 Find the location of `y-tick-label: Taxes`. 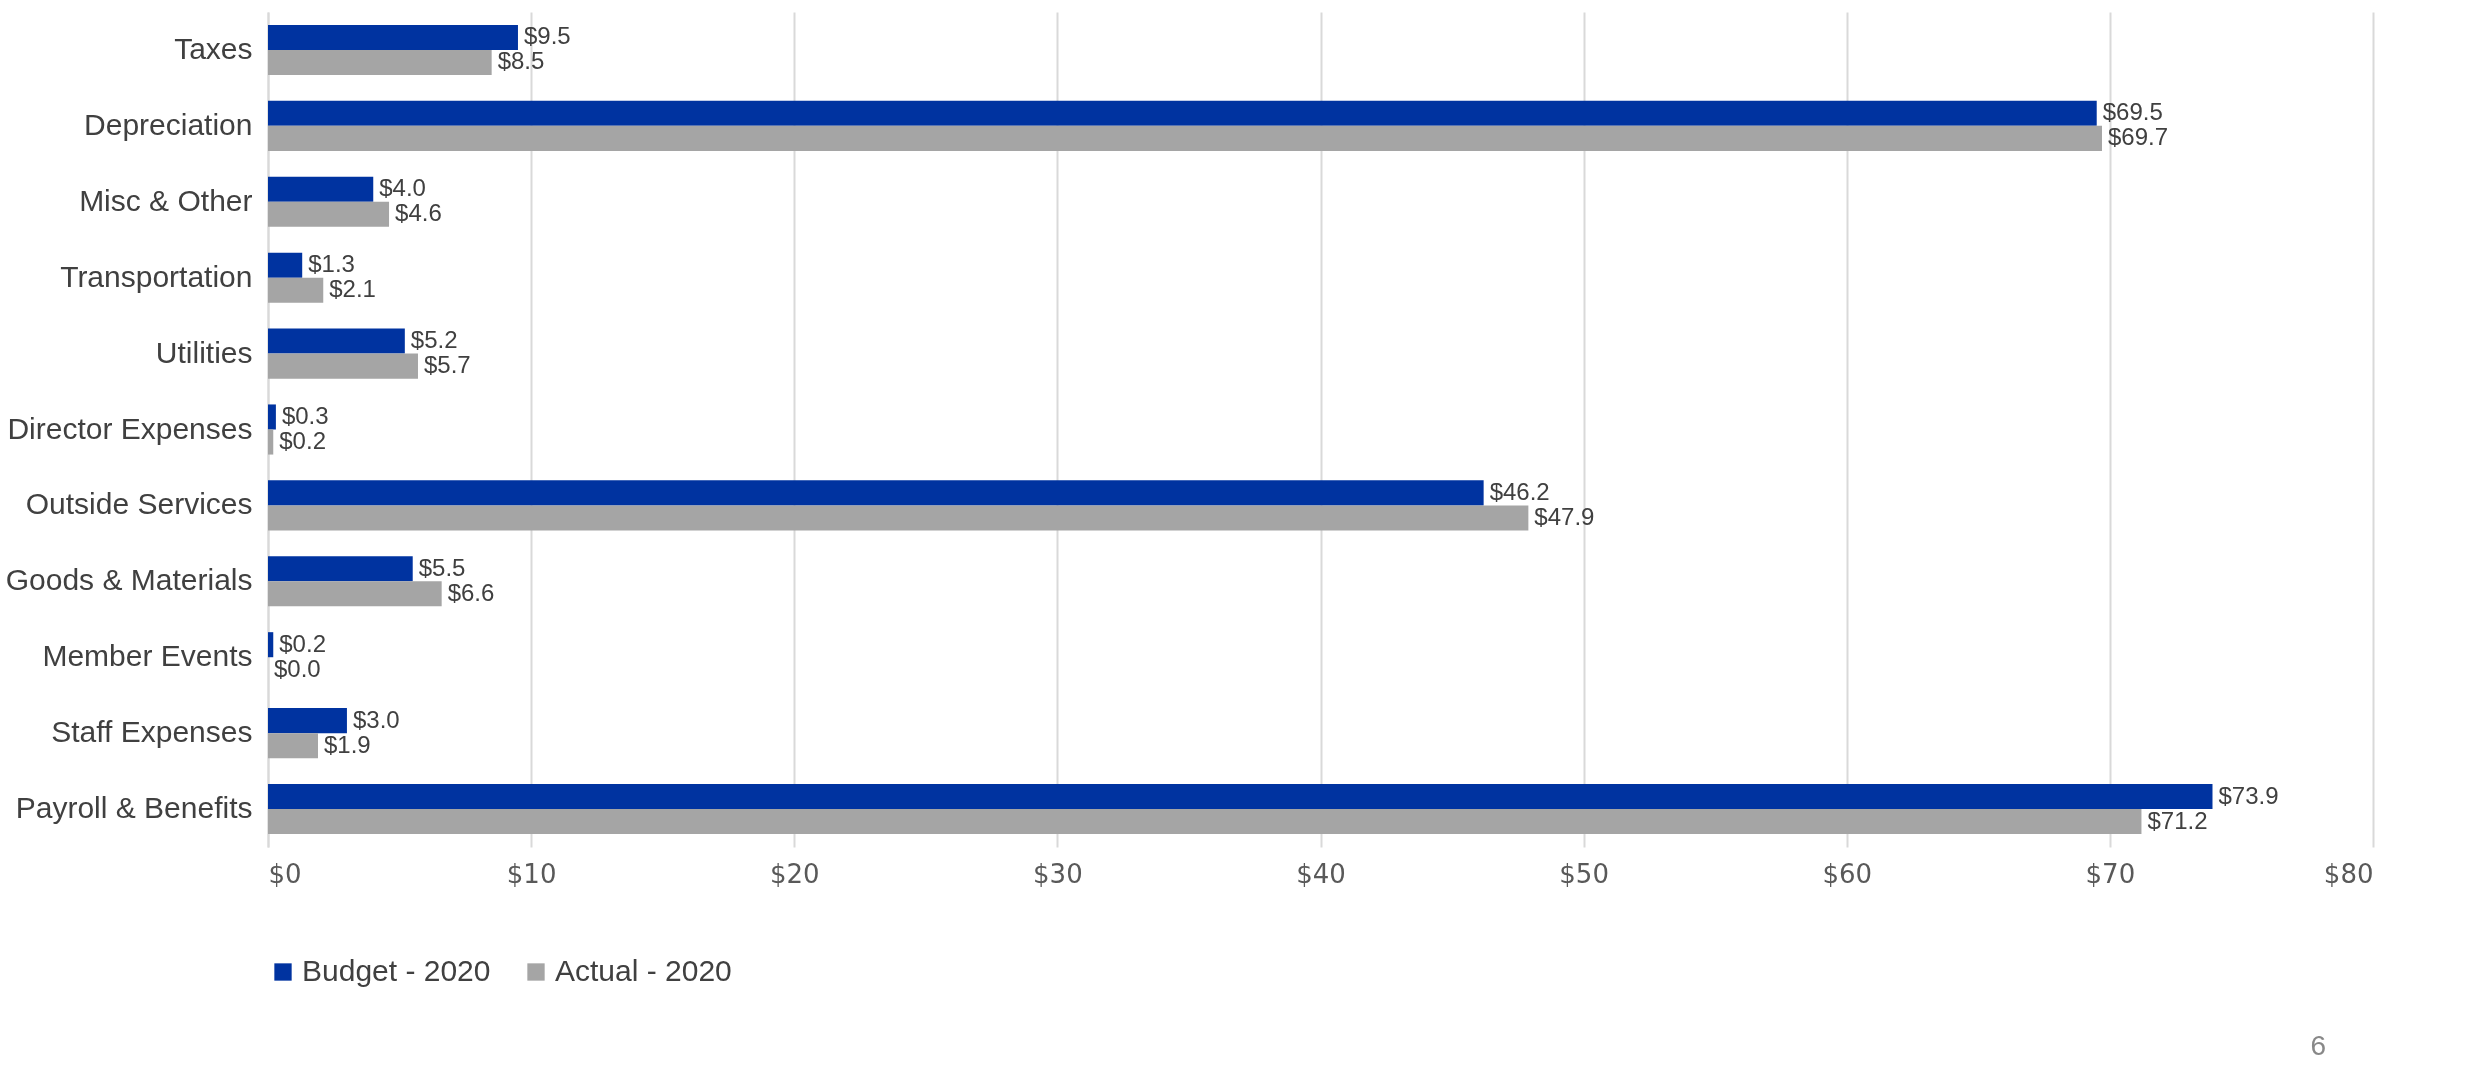

y-tick-label: Taxes is located at coordinates (213, 48).